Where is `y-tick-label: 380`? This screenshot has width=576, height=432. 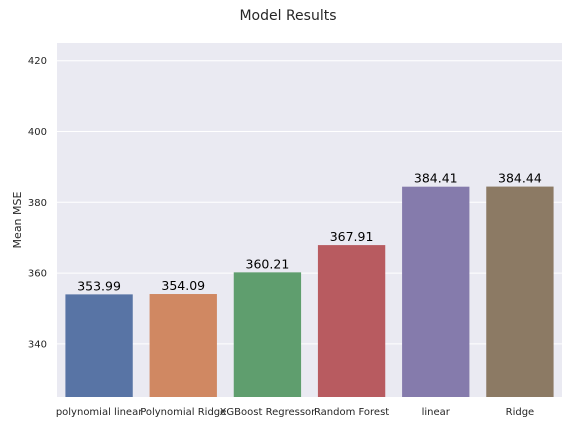
y-tick-label: 380 is located at coordinates (37, 203).